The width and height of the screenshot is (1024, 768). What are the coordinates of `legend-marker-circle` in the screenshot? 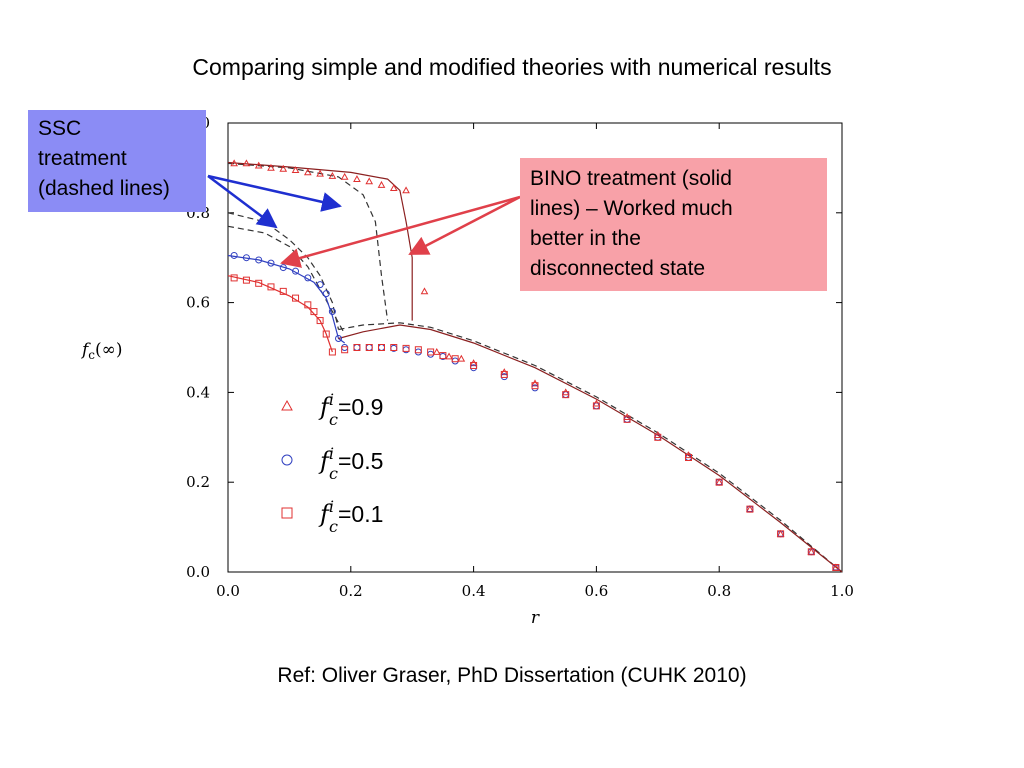 It's located at (287, 460).